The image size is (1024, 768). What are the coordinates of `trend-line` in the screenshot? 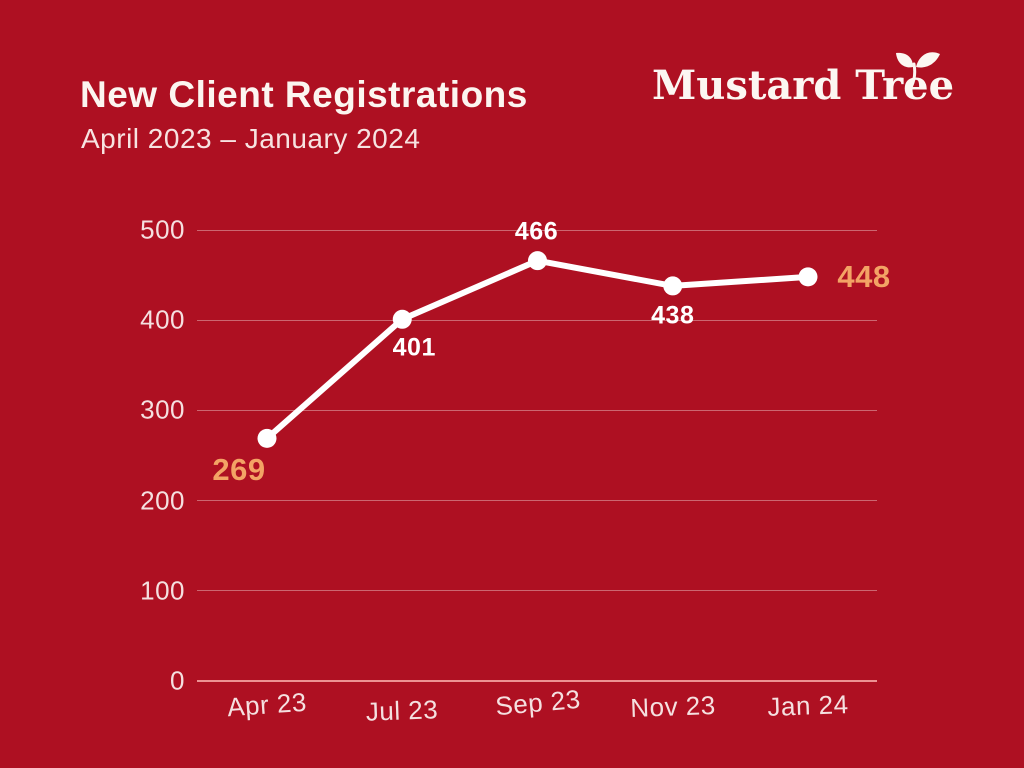 It's located at (537, 349).